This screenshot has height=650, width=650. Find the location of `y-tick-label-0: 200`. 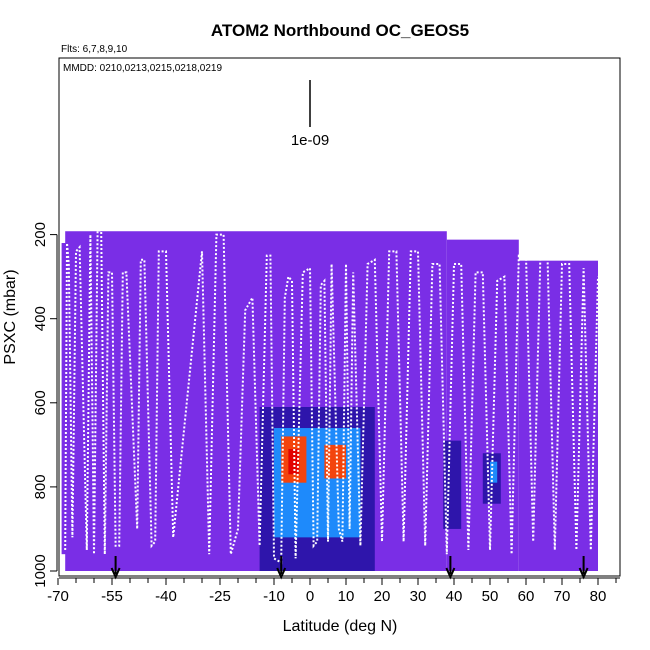

y-tick-label-0: 200 is located at coordinates (40, 234).